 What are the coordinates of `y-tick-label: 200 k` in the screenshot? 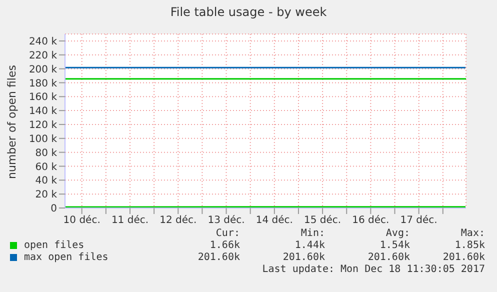 It's located at (43, 70).